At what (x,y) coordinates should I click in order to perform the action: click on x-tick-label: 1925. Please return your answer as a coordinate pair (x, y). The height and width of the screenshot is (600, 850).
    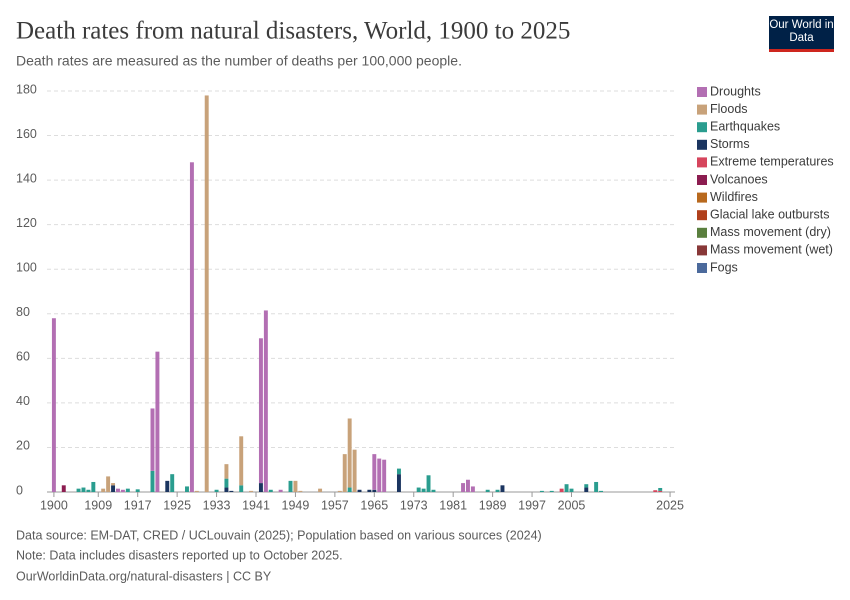
    Looking at the image, I should click on (177, 505).